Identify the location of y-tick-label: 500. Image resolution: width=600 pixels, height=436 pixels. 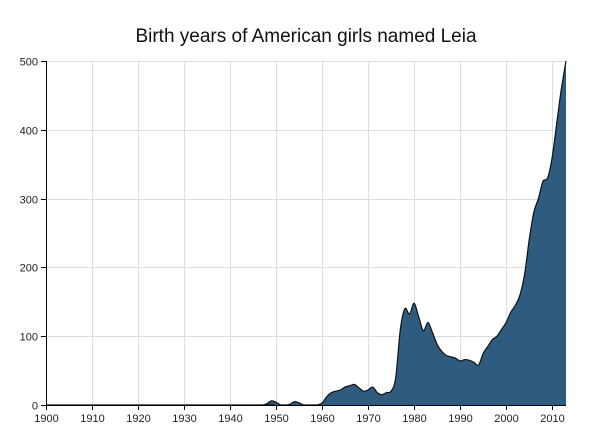
(29, 63).